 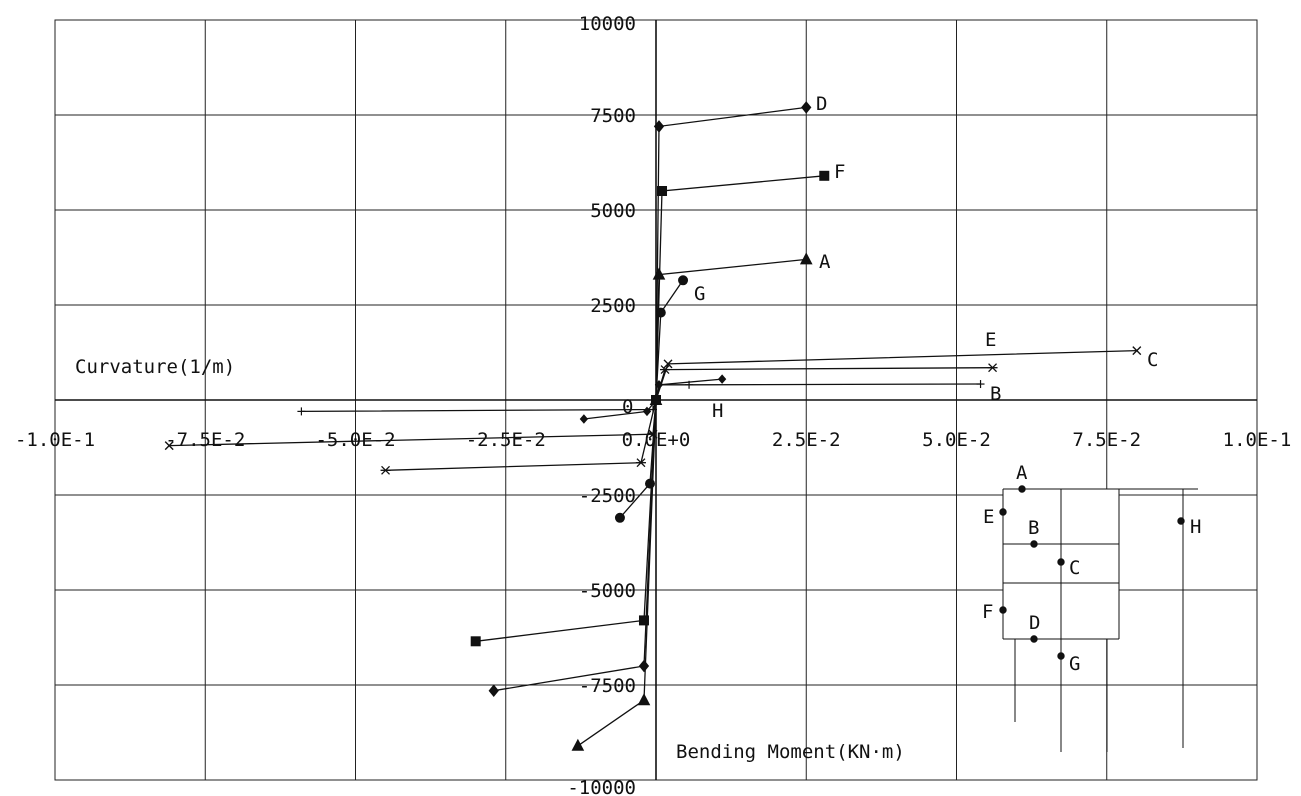 I want to click on x-tick-label: 2.5E-2, so click(x=806, y=440).